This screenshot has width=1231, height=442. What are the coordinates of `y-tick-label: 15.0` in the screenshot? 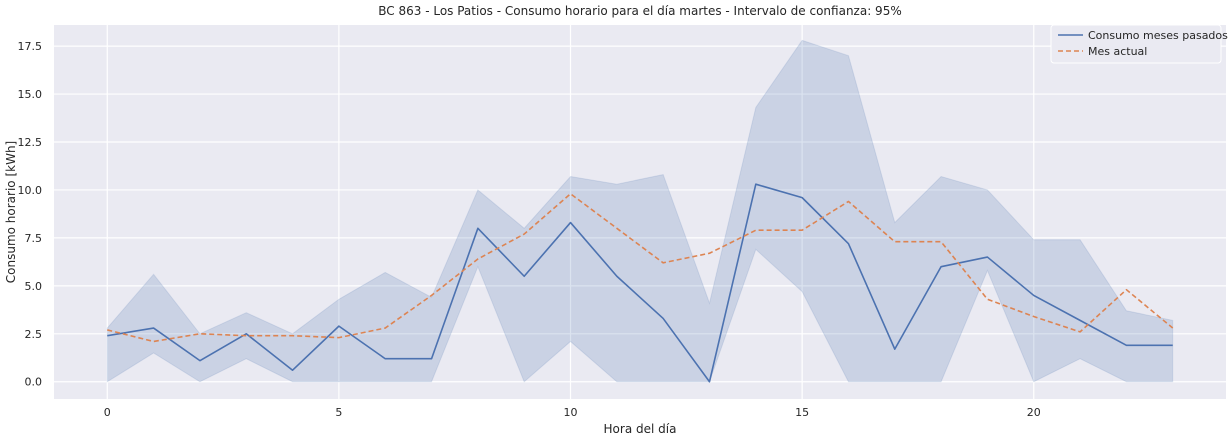 It's located at (30, 94).